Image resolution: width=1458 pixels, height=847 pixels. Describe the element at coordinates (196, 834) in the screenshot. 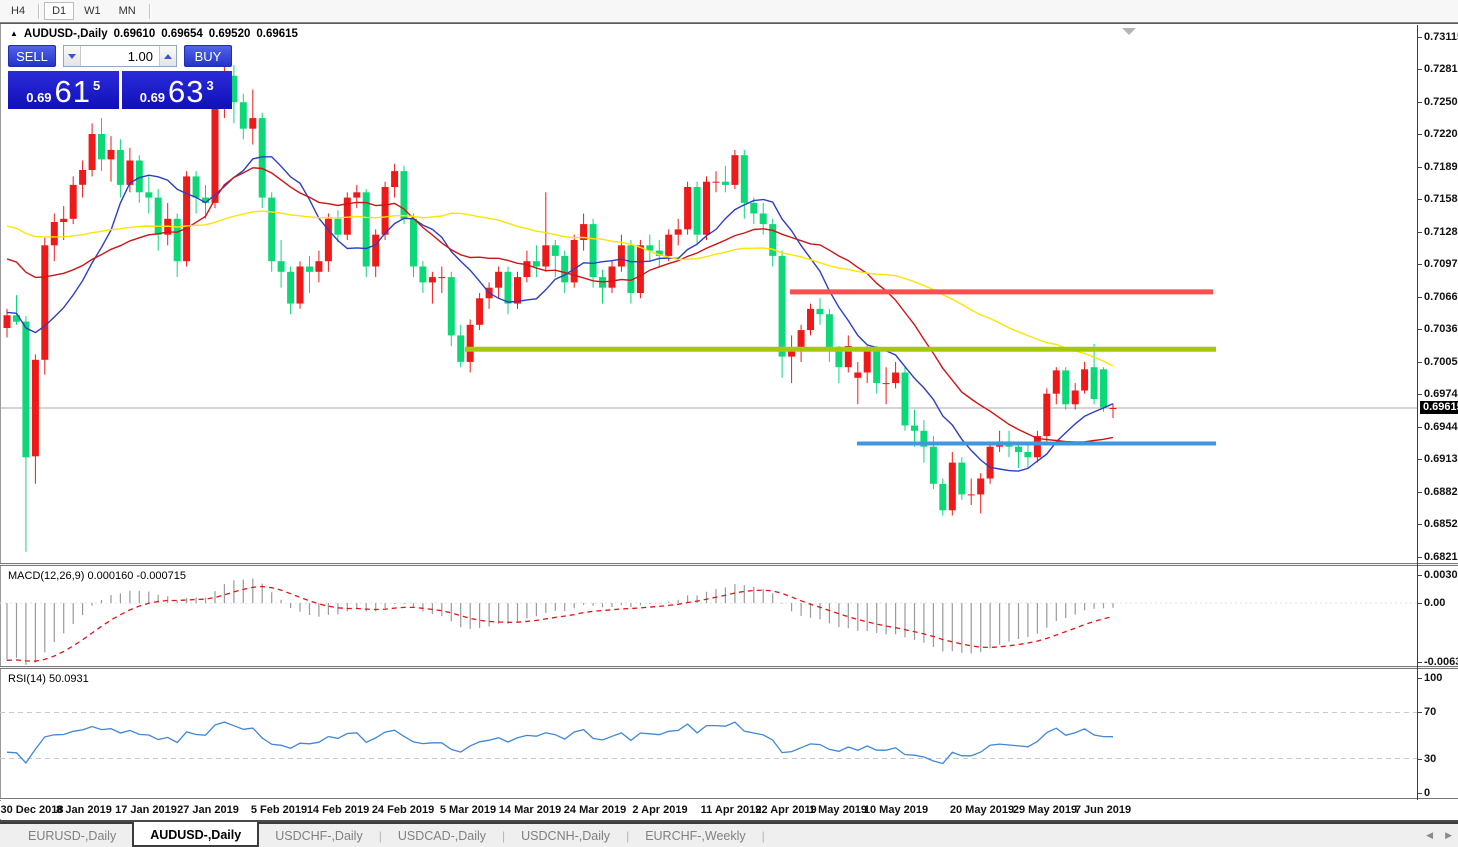

I see `tab-audusd-daily: AUDUSD-,Daily` at that location.